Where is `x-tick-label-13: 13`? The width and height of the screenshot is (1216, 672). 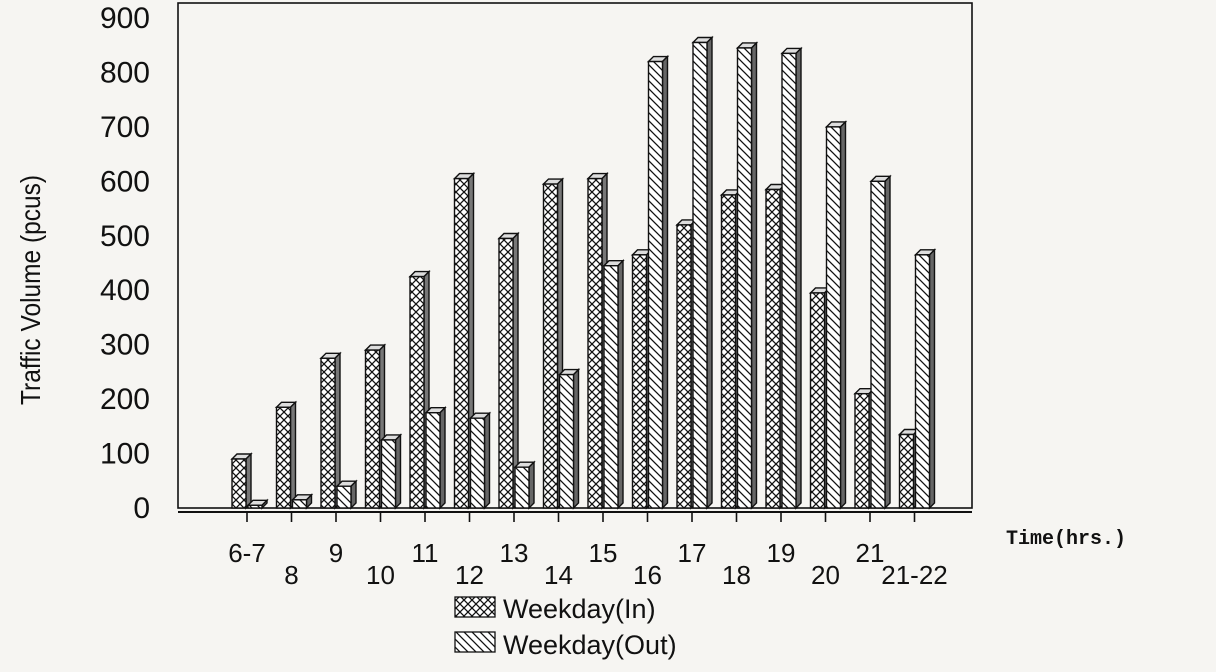
x-tick-label-13: 13 is located at coordinates (514, 553).